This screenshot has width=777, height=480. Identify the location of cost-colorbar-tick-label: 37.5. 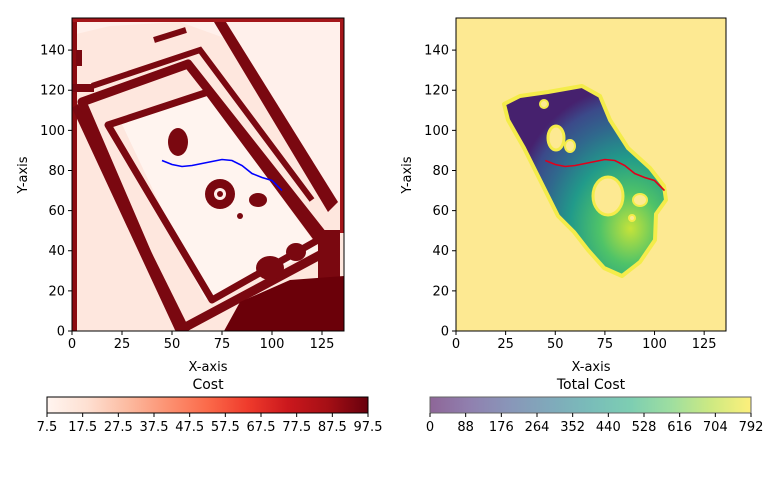
(154, 427).